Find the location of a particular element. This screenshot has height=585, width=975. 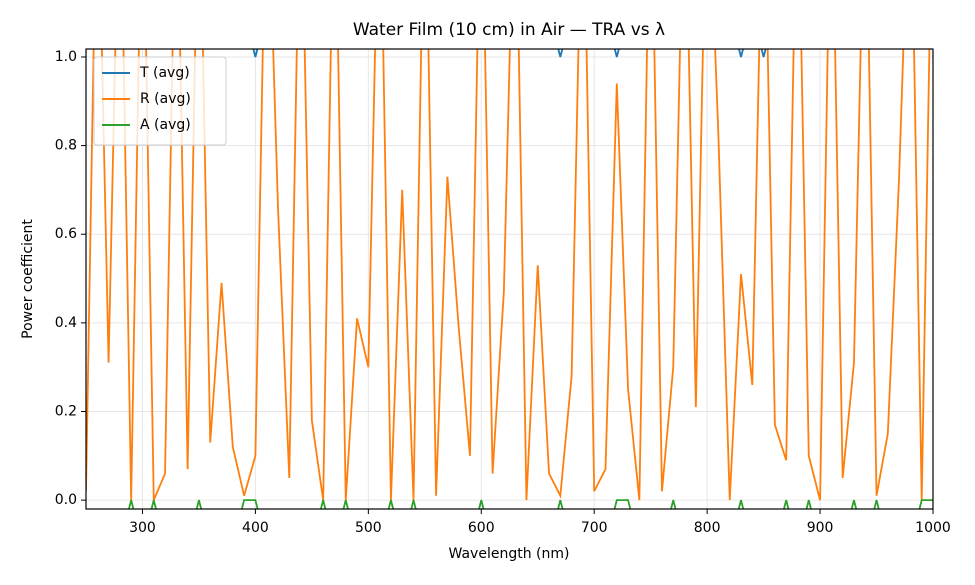

x-tick-label: 600 is located at coordinates (481, 528).